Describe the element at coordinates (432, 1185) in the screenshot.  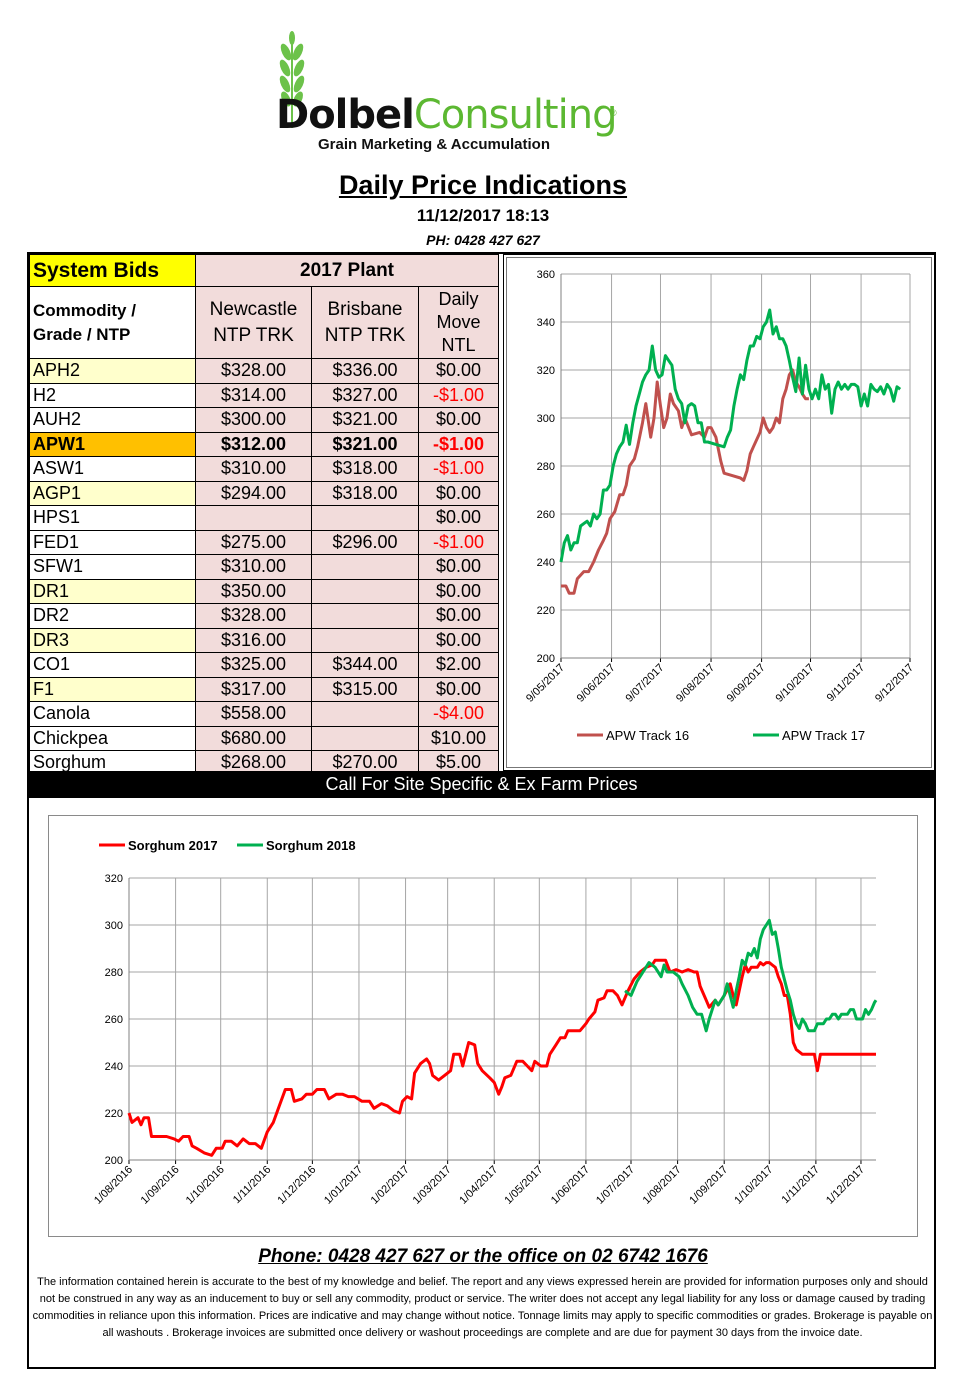
I see `x-tick-label: 1/03/2017` at that location.